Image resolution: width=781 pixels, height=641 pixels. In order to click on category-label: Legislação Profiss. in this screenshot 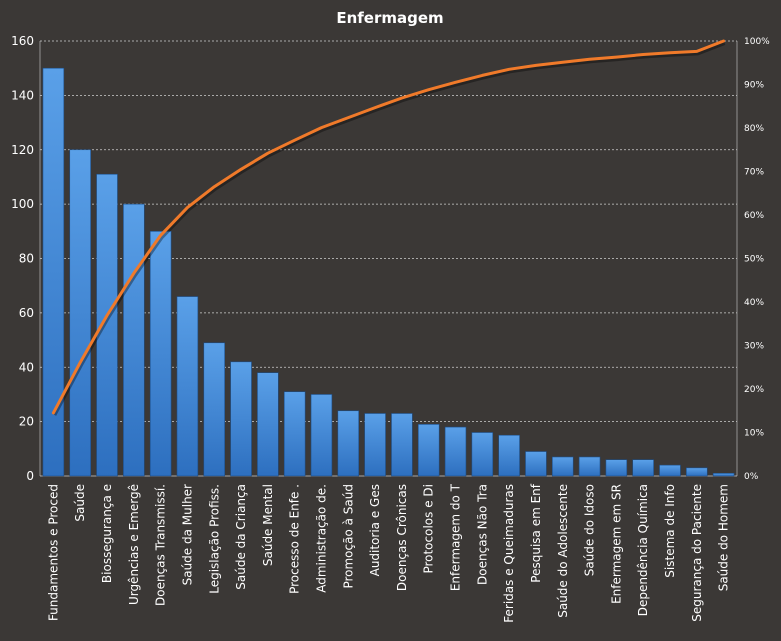, I will do `click(214, 539)`.